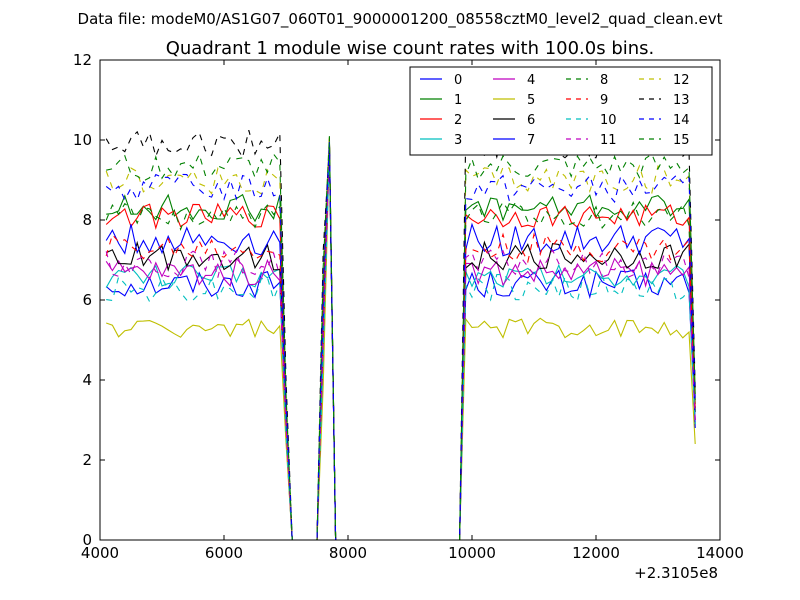  I want to click on legend-label-3: 3, so click(458, 140).